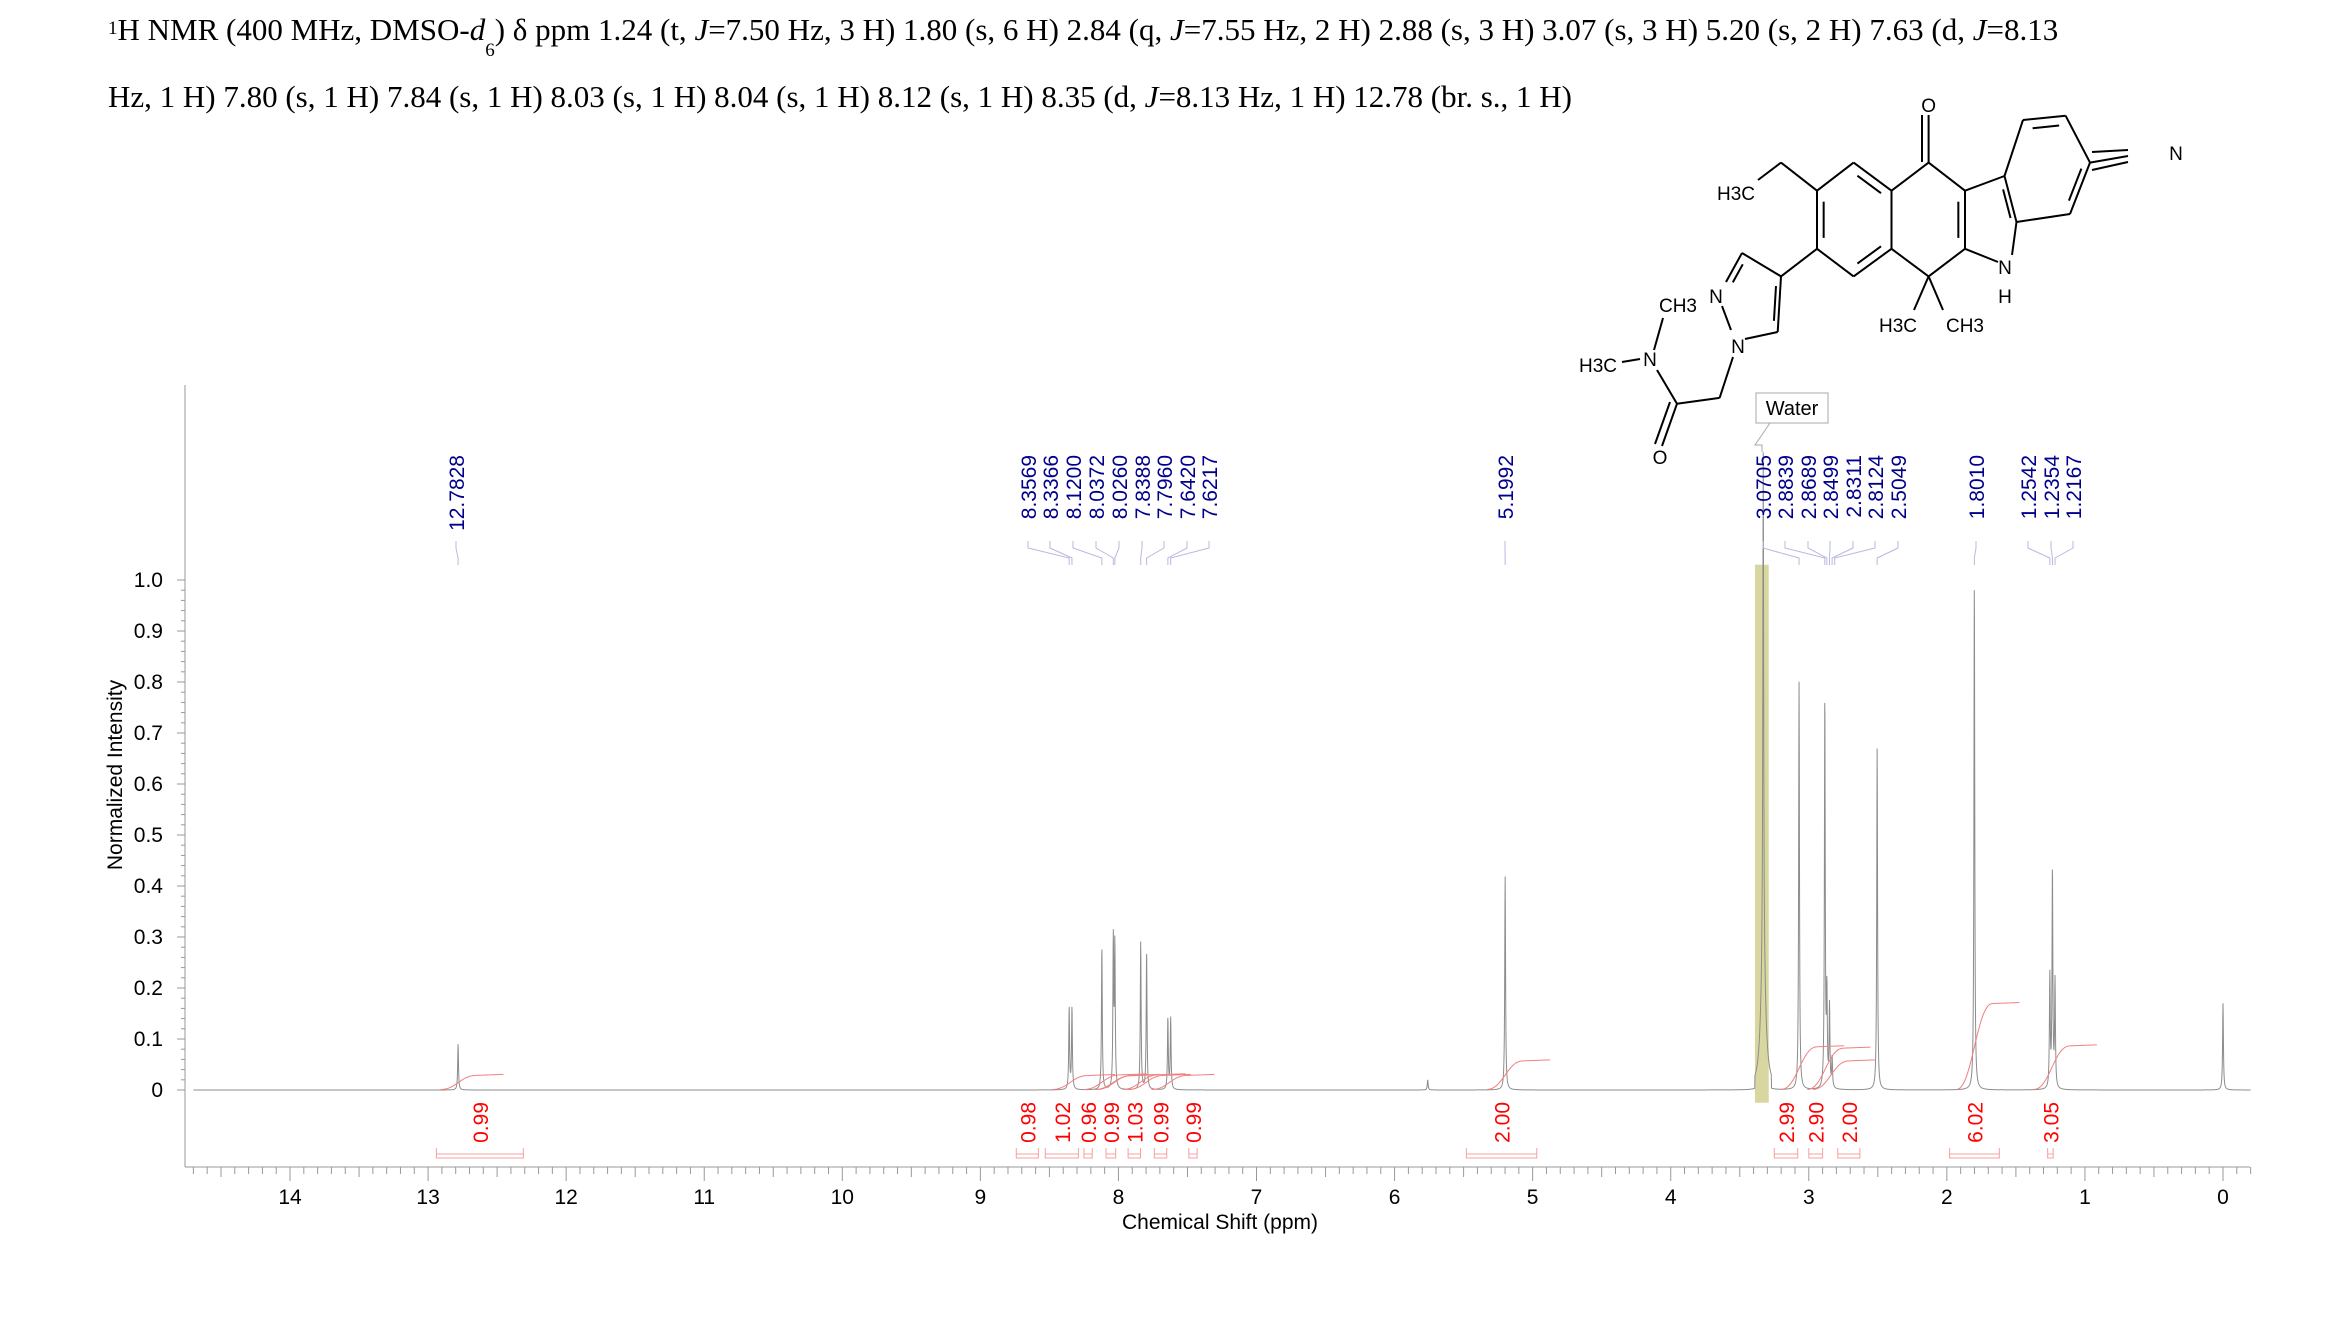  What do you see at coordinates (1792, 408) in the screenshot?
I see `water-annotation-box` at bounding box center [1792, 408].